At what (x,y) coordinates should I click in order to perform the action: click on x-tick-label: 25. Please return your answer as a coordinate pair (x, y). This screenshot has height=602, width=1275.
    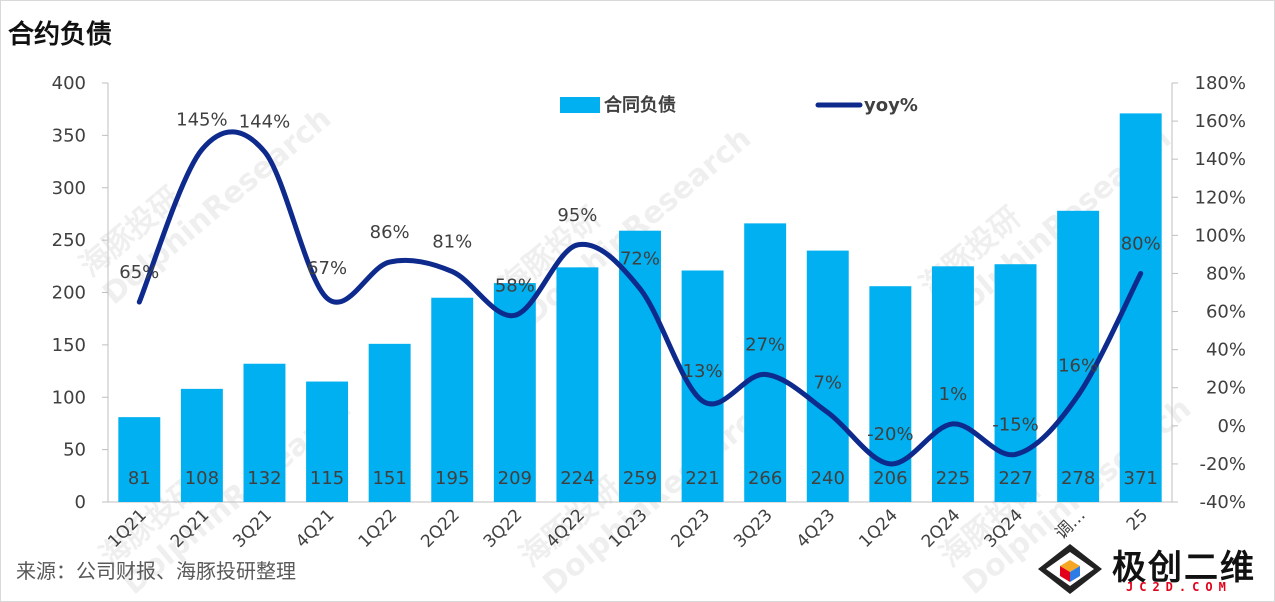
    Looking at the image, I should click on (1137, 519).